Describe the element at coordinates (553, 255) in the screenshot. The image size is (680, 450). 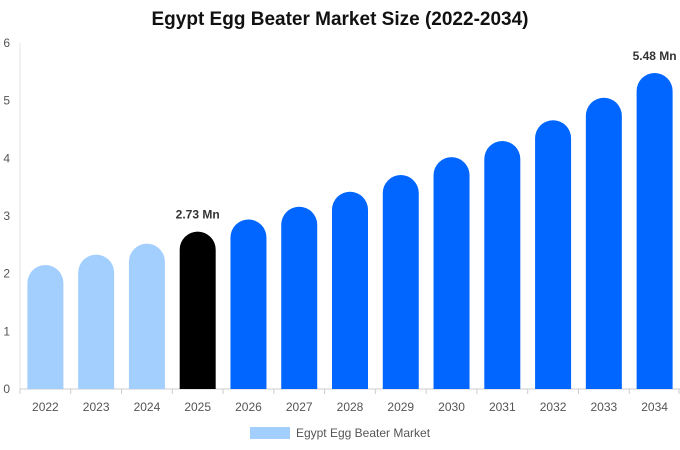
I see `bar-2032` at that location.